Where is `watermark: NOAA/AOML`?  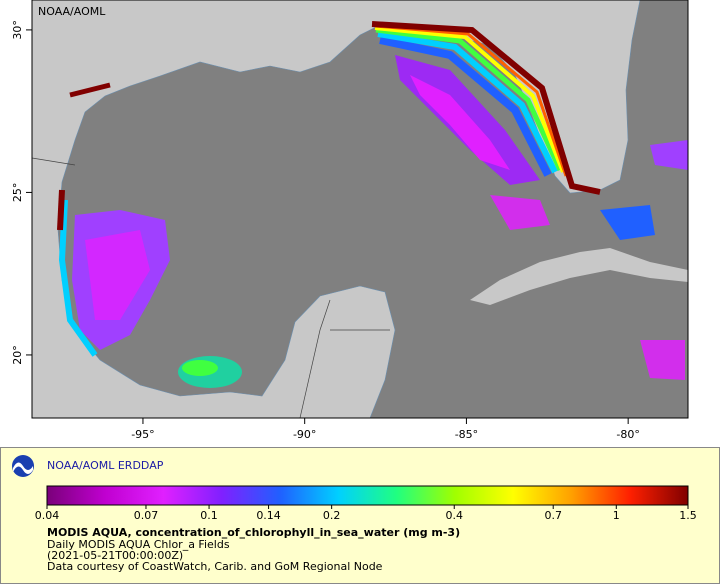
watermark: NOAA/AOML is located at coordinates (72, 11).